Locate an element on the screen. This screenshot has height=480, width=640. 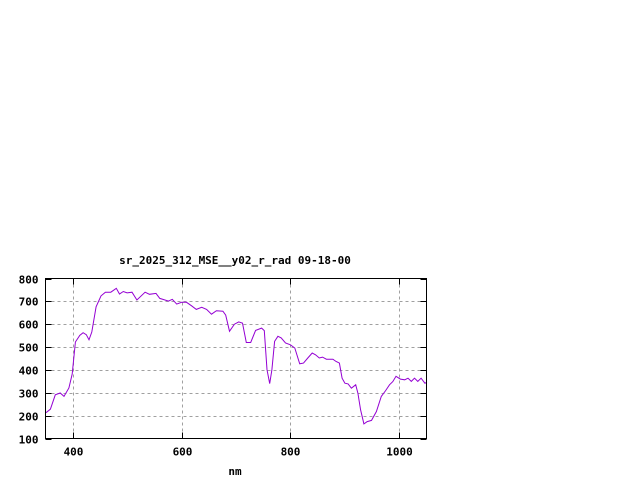
y-tick-label: 500 is located at coordinates (29, 348).